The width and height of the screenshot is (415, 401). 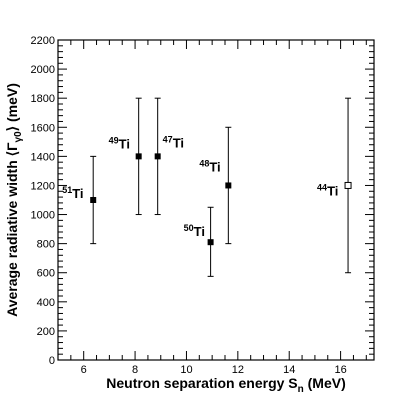 What do you see at coordinates (238, 370) in the screenshot?
I see `x-tick-label: 12` at bounding box center [238, 370].